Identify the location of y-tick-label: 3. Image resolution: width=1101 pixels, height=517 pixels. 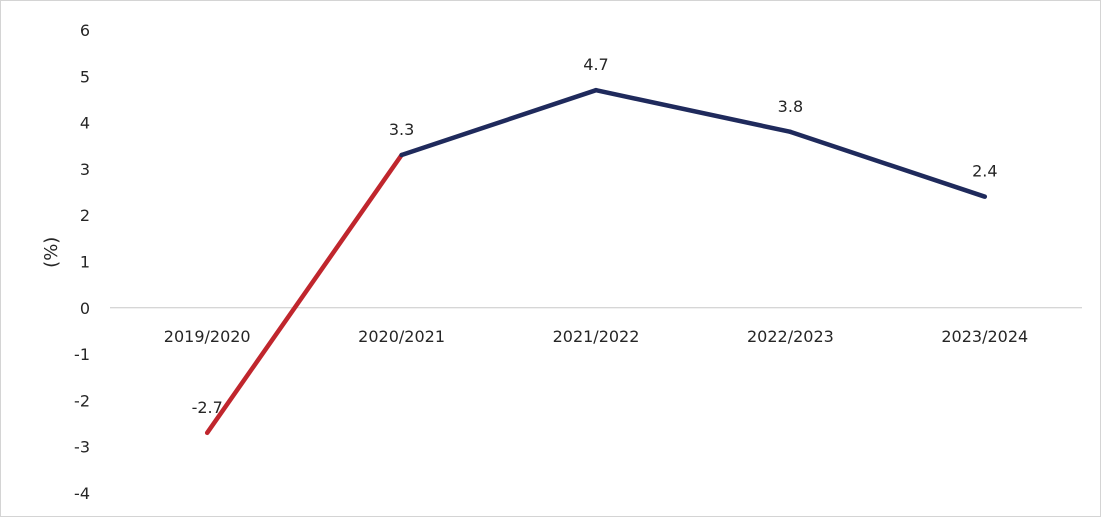
(85, 169).